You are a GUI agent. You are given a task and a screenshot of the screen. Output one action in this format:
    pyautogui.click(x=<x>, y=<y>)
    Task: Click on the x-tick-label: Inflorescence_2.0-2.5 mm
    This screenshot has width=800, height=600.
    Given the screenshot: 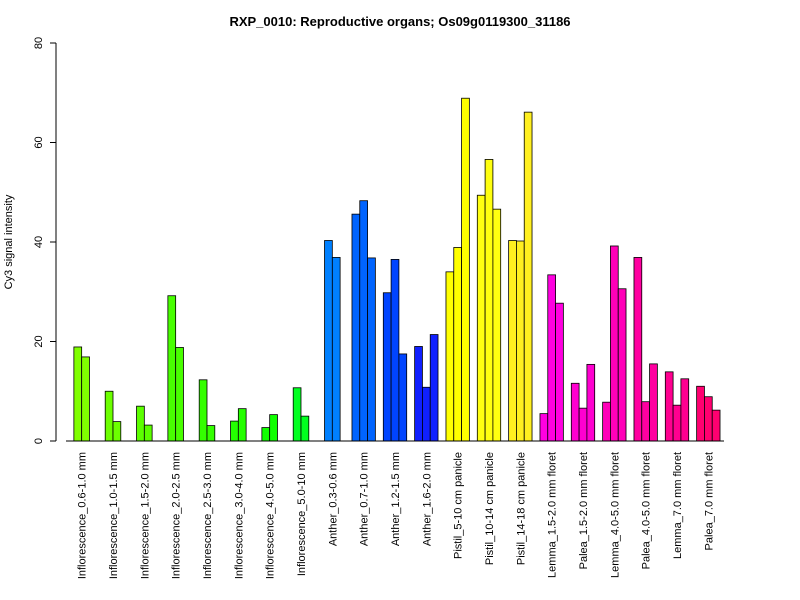 What is the action you would take?
    pyautogui.click(x=177, y=515)
    